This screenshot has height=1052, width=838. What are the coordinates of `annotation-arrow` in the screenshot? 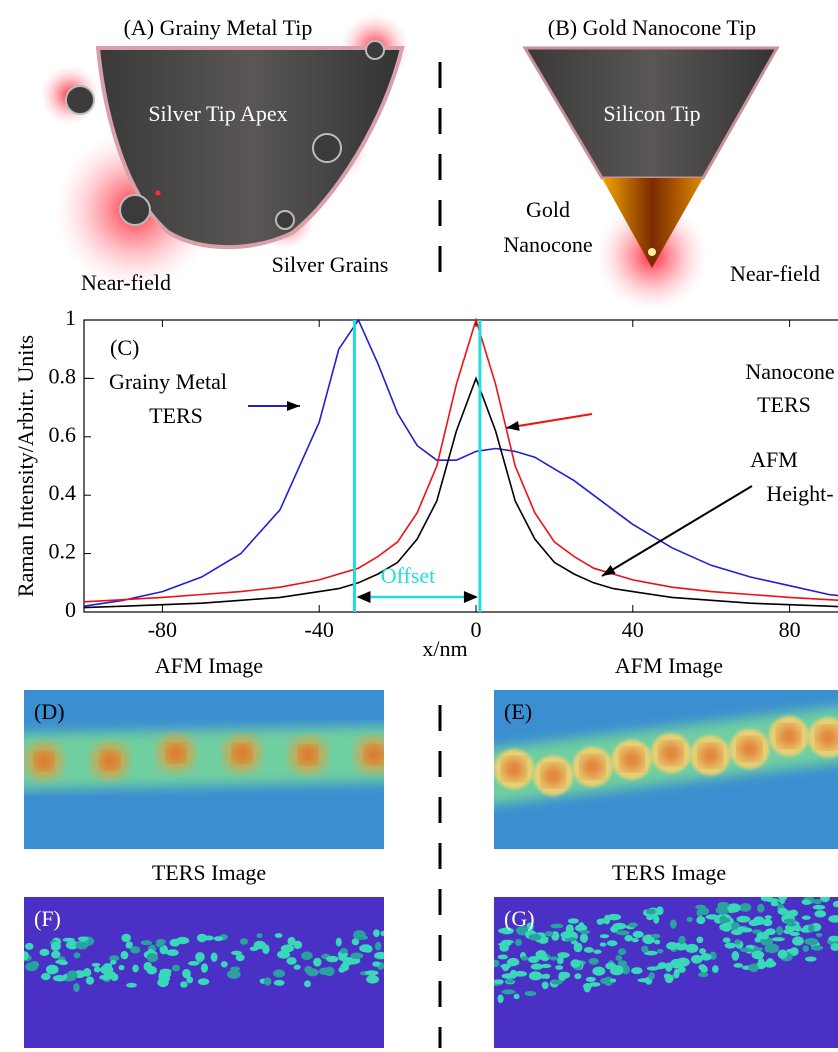 It's located at (677, 531).